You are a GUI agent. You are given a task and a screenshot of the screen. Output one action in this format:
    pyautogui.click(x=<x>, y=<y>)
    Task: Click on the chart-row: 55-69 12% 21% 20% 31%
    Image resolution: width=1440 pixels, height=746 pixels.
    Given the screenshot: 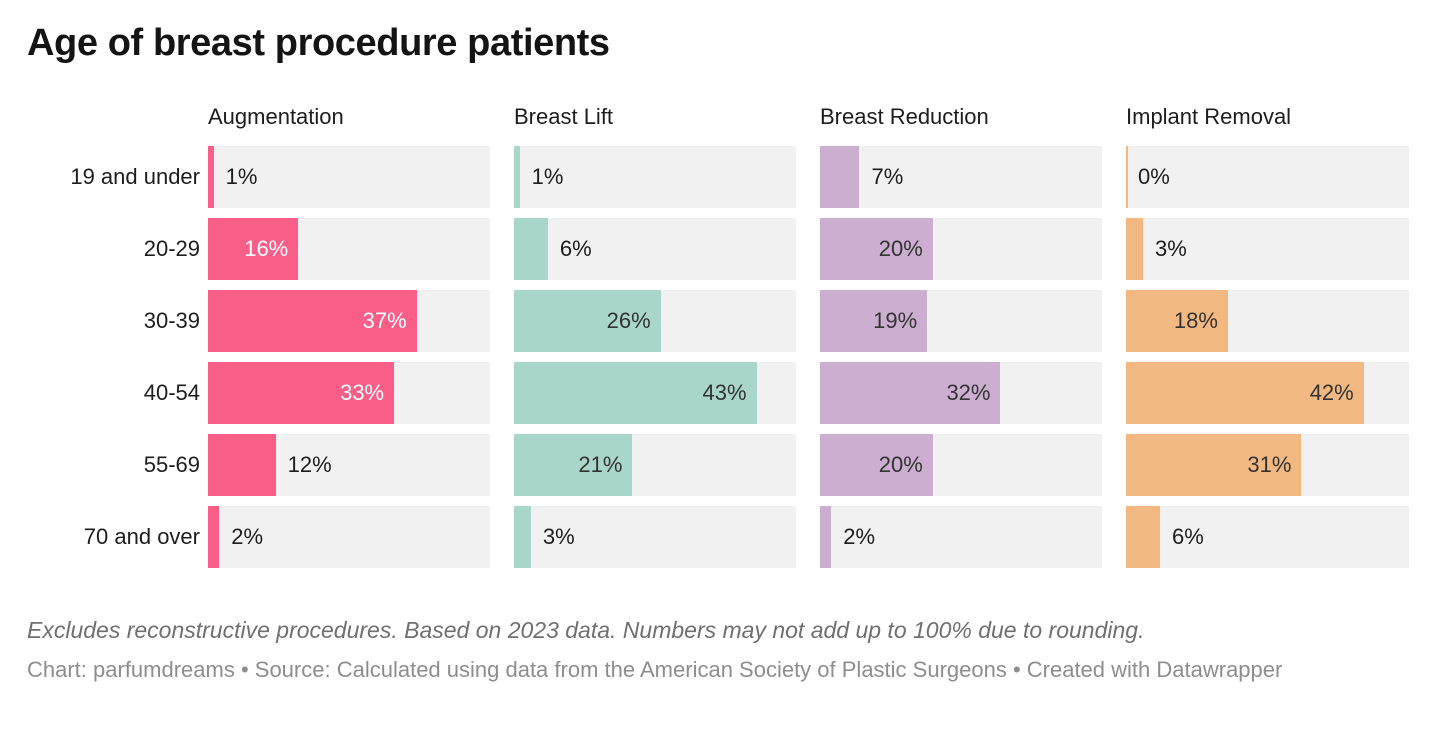 What is the action you would take?
    pyautogui.click(x=720, y=465)
    